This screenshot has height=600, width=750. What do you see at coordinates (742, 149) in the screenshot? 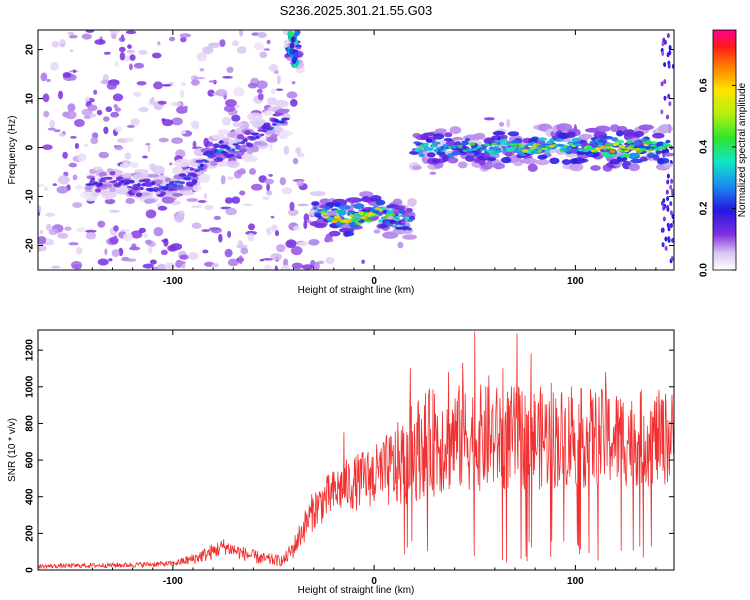
I see `colorbar-label: Normalized spectral amplitude` at bounding box center [742, 149].